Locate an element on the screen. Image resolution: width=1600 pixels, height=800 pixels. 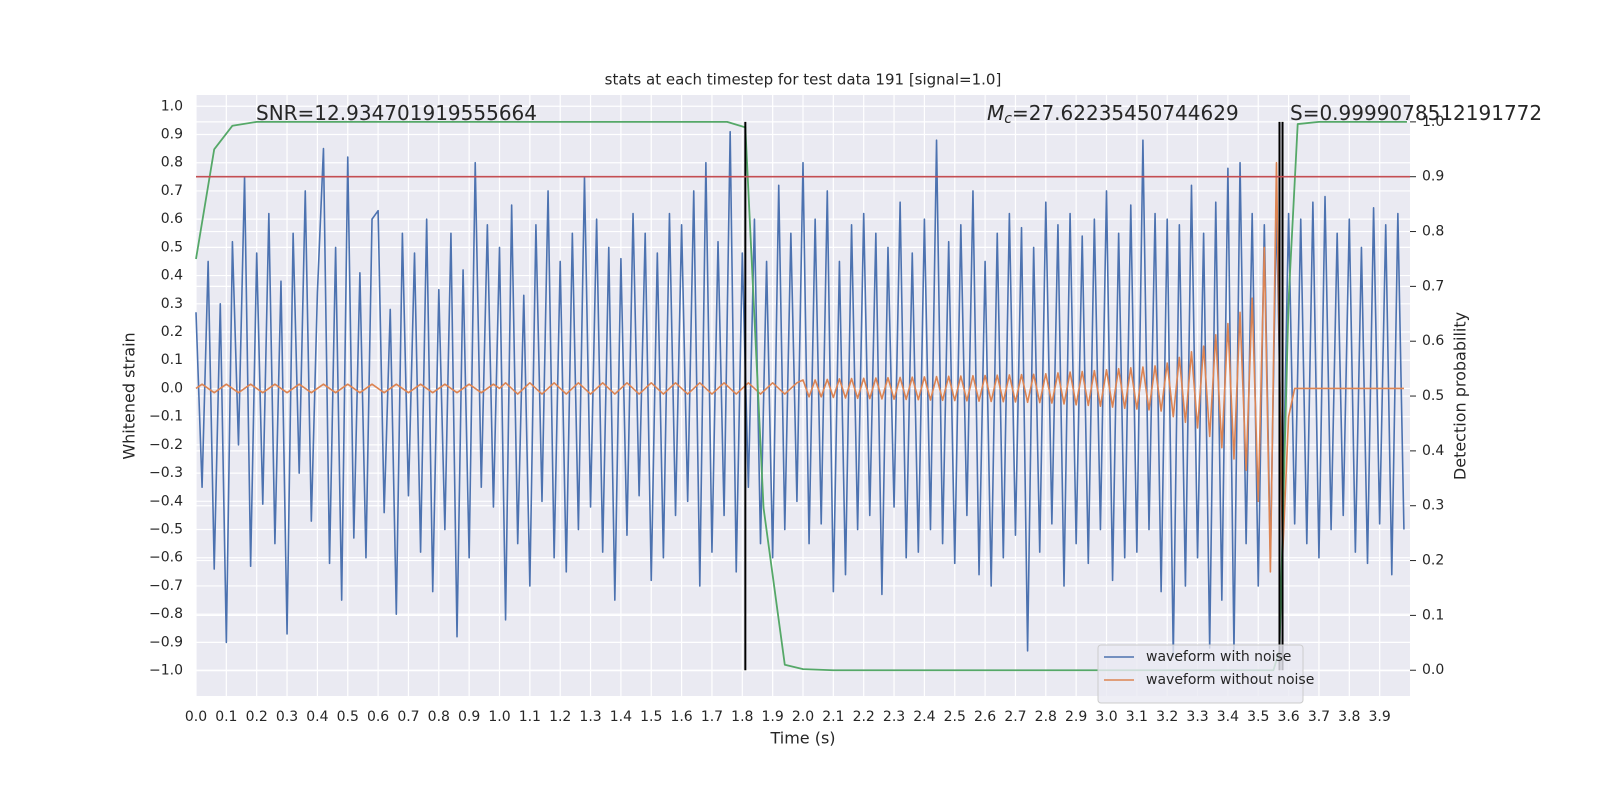
x-tick-label: 2.5 is located at coordinates (955, 717).